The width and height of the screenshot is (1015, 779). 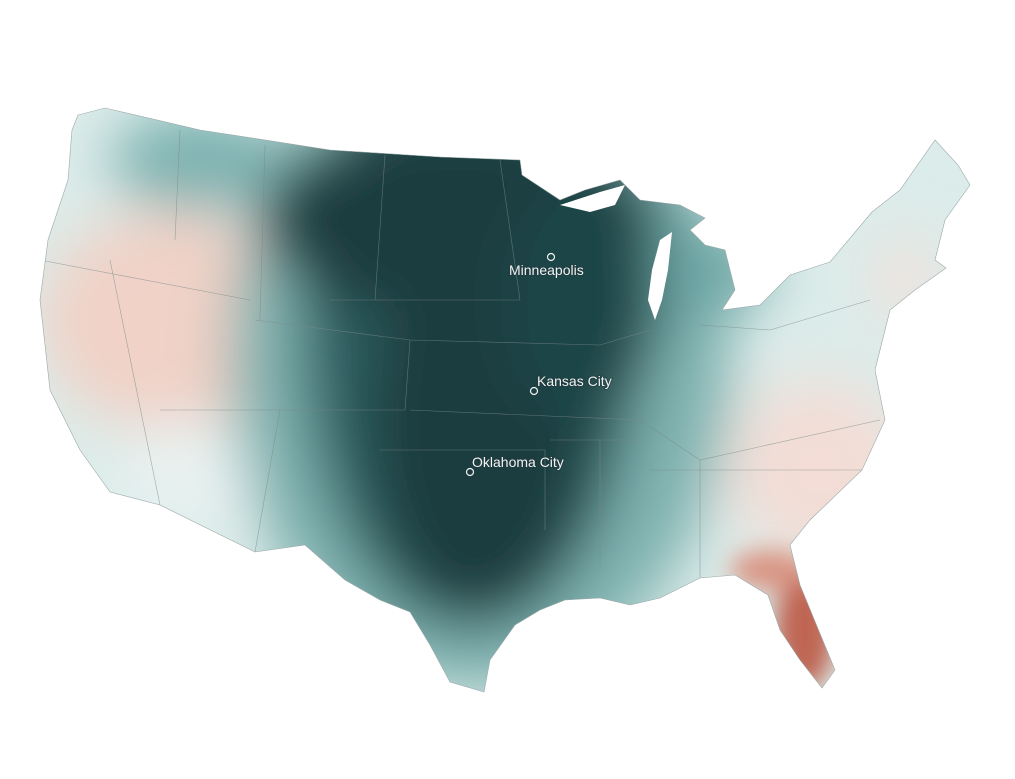 I want to click on city-layer: Minneapolis Kansas City Oklahoma City, so click(x=539, y=364).